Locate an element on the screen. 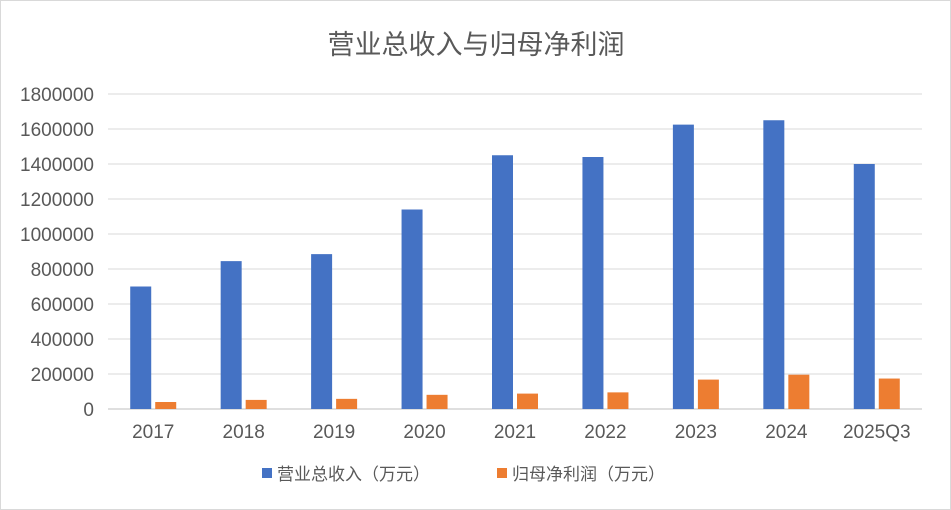  x-tick-label: 2021 is located at coordinates (515, 432).